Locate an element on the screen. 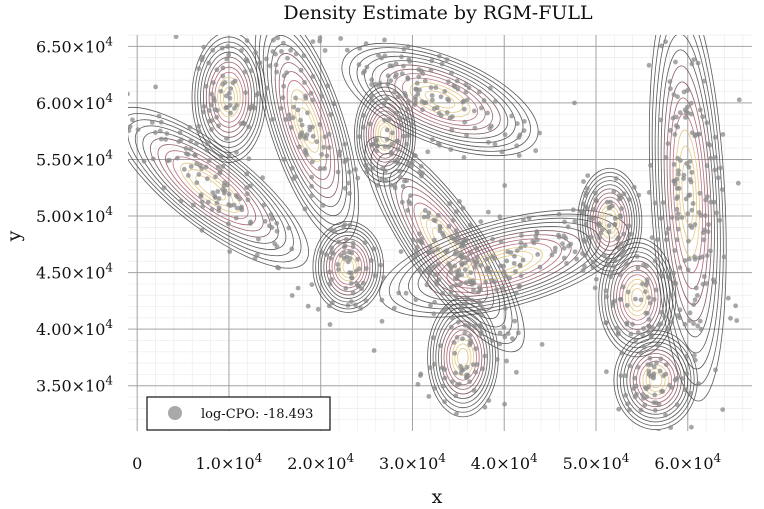  y-axis-label: y is located at coordinates (14, 236).